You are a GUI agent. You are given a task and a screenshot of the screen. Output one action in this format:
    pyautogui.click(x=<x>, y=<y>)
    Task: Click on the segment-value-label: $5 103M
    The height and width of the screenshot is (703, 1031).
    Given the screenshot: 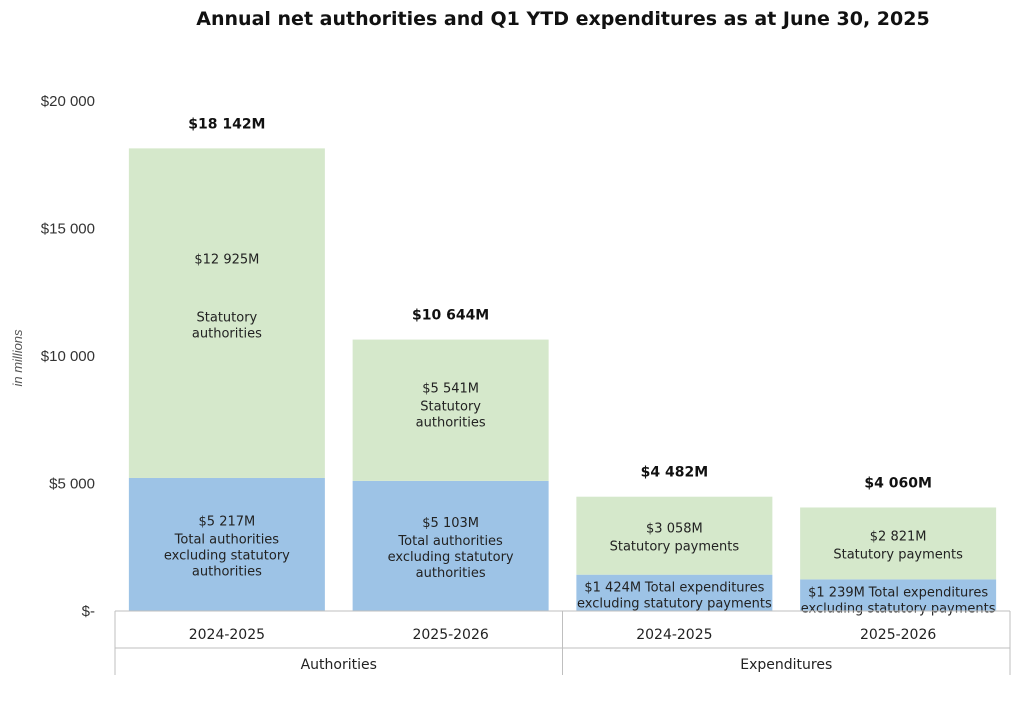 What is the action you would take?
    pyautogui.click(x=450, y=523)
    